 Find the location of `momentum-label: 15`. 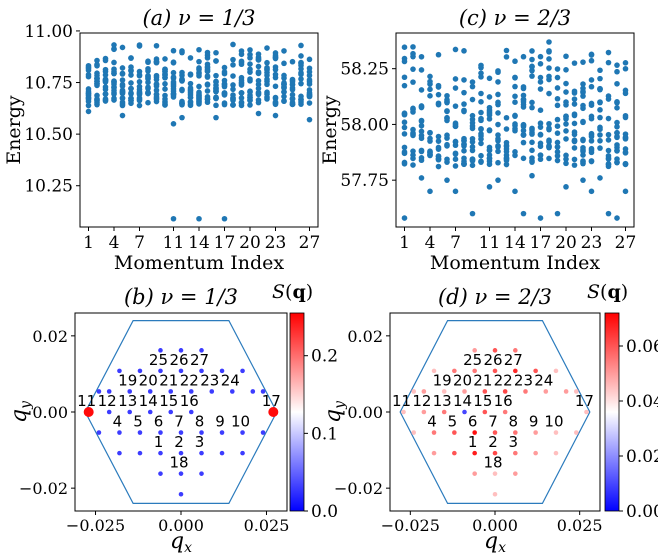

momentum-label: 15 is located at coordinates (168, 401).